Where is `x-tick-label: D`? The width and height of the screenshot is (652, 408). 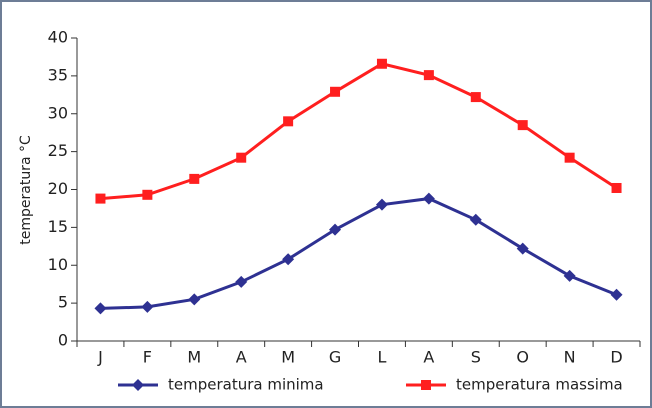
x-tick-label: D is located at coordinates (616, 357).